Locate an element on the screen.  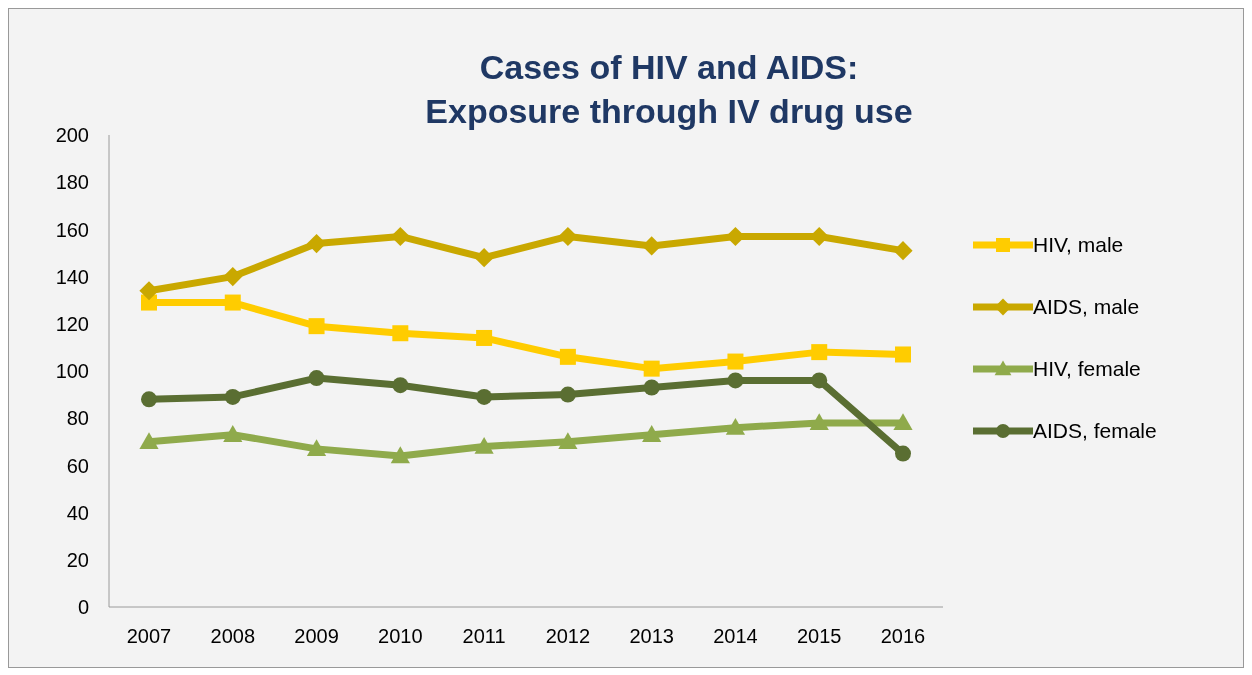
x-tick-label: 2009 is located at coordinates (316, 636).